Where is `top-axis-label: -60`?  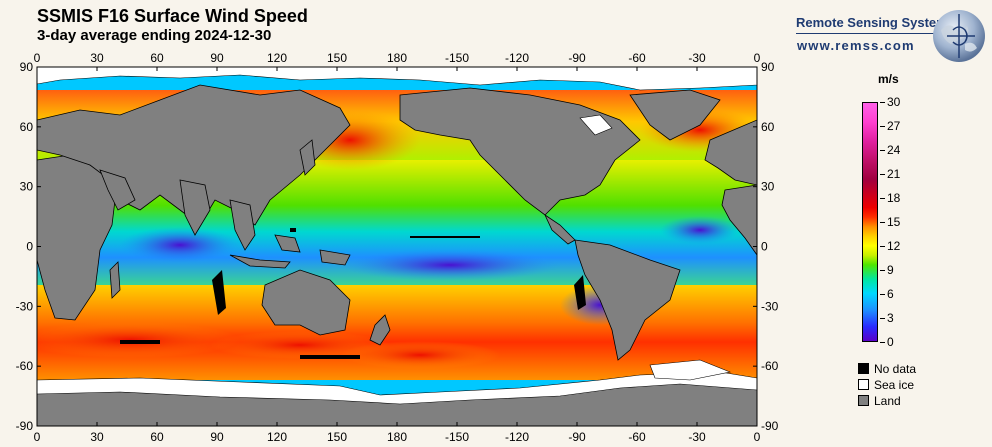
top-axis-label: -60 is located at coordinates (637, 58).